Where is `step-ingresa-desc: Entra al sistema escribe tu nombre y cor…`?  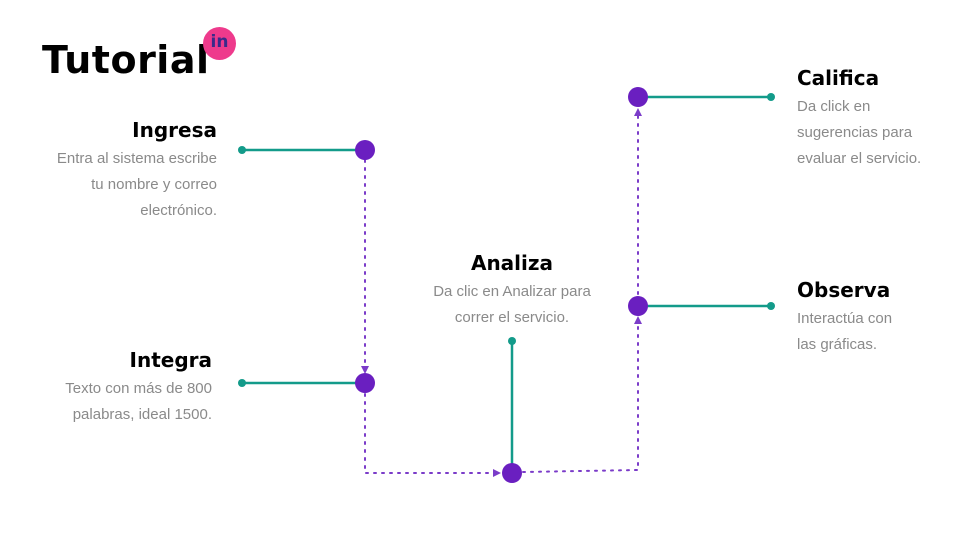
step-ingresa-desc: Entra al sistema escribe tu nombre y cor… is located at coordinates (136, 184).